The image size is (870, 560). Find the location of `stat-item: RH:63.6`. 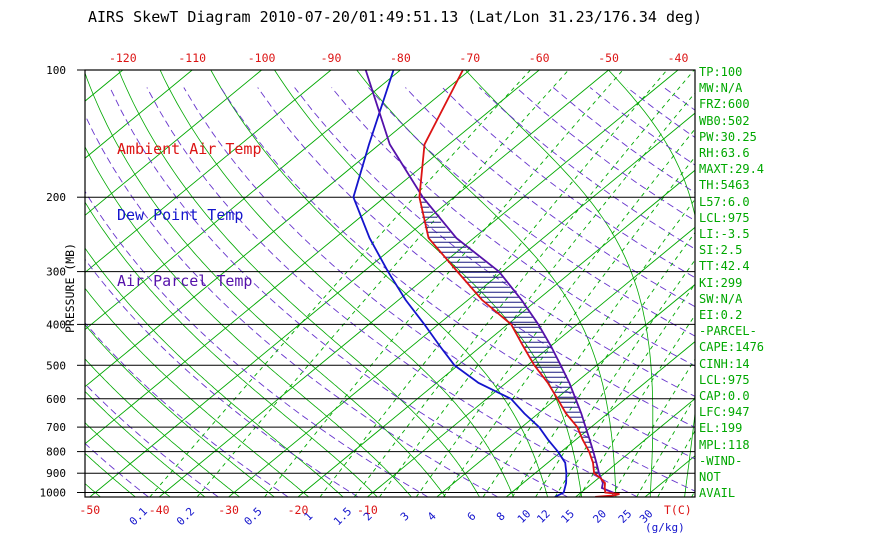

stat-item: RH:63.6 is located at coordinates (724, 153).